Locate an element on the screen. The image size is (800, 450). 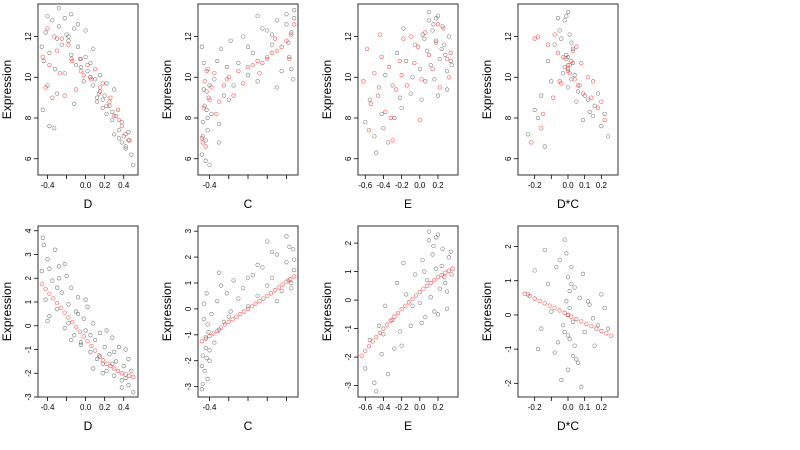
y-axis-label: Expression is located at coordinates (167, 89).